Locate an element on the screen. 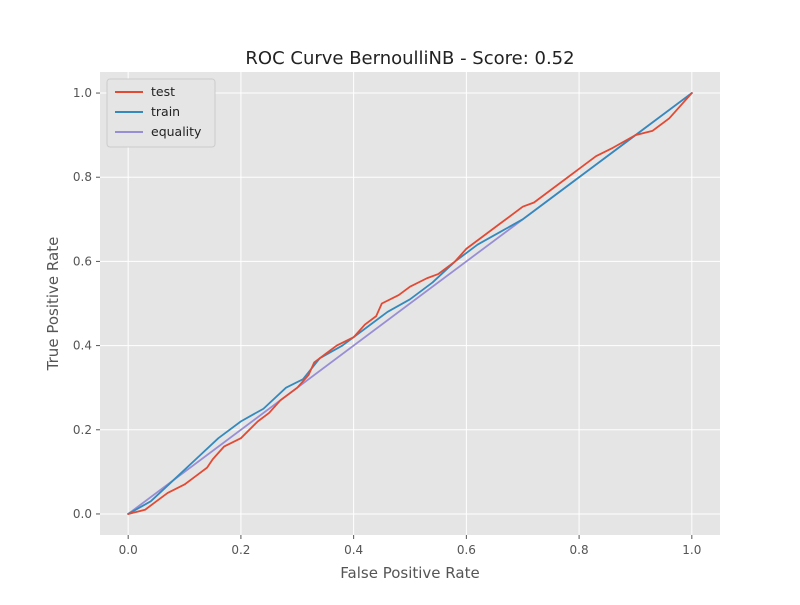  legend-label-train: train is located at coordinates (165, 111).